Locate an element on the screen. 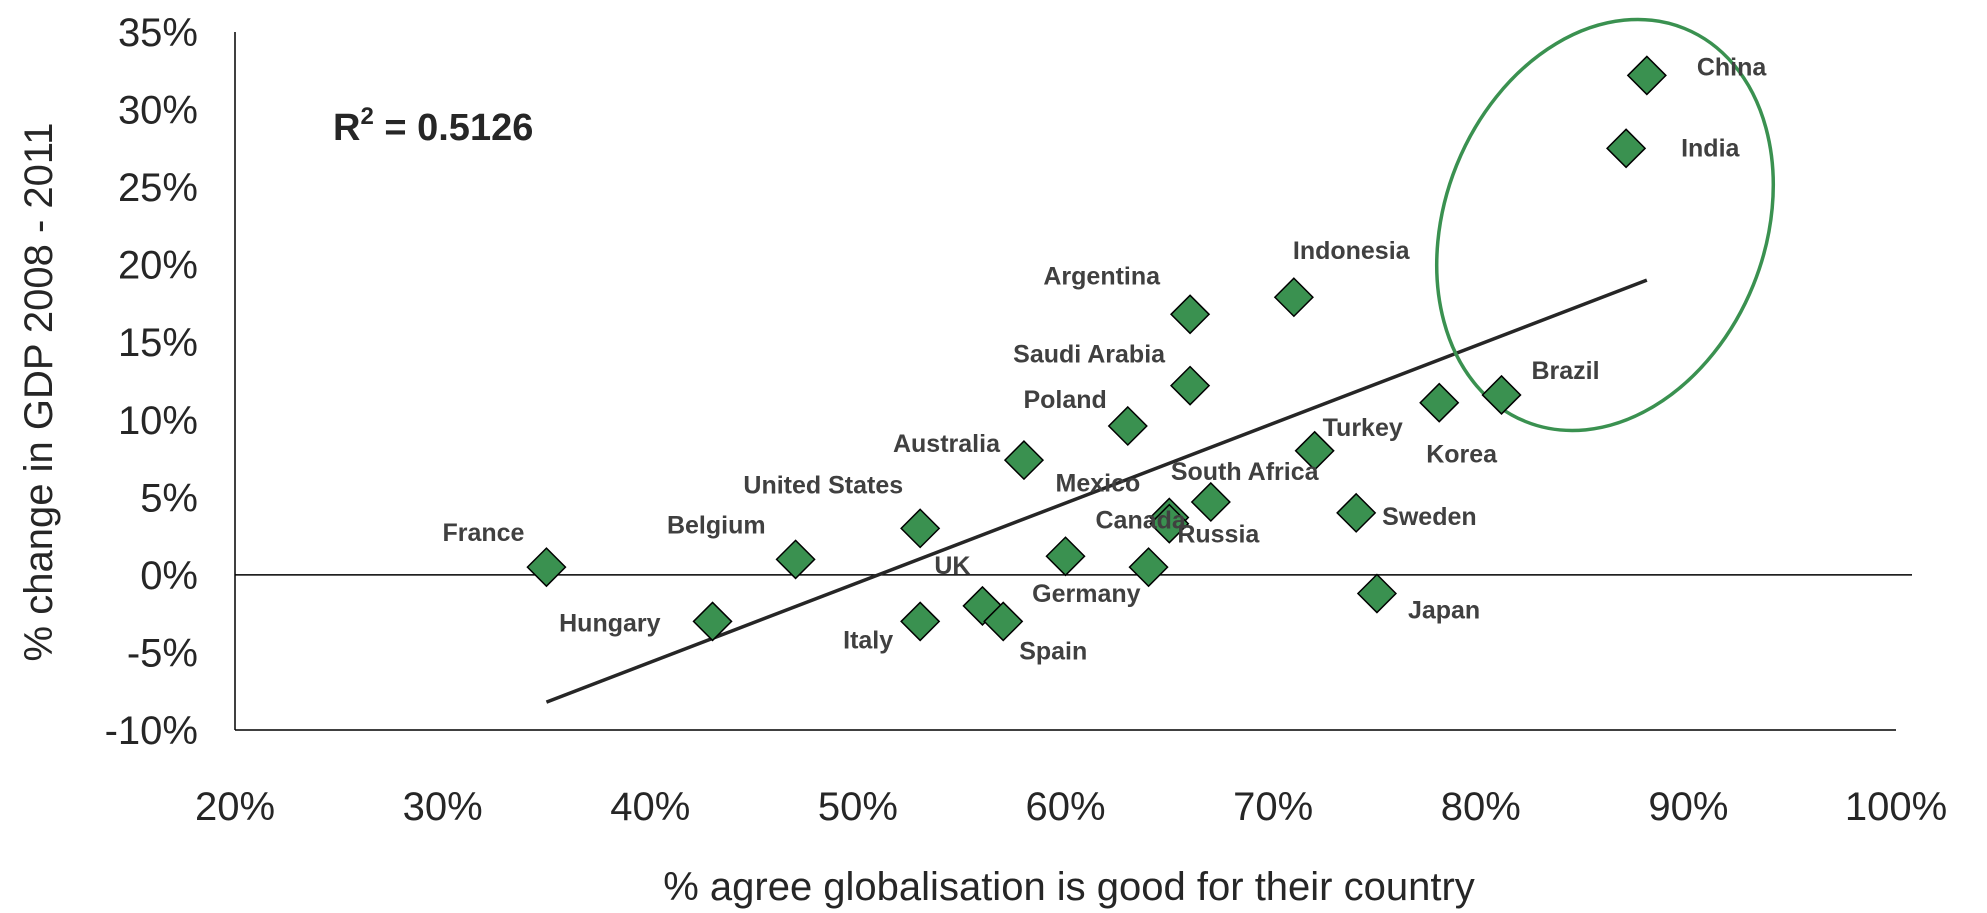 The height and width of the screenshot is (913, 1987). label-south-africa: South Africa is located at coordinates (1245, 472).